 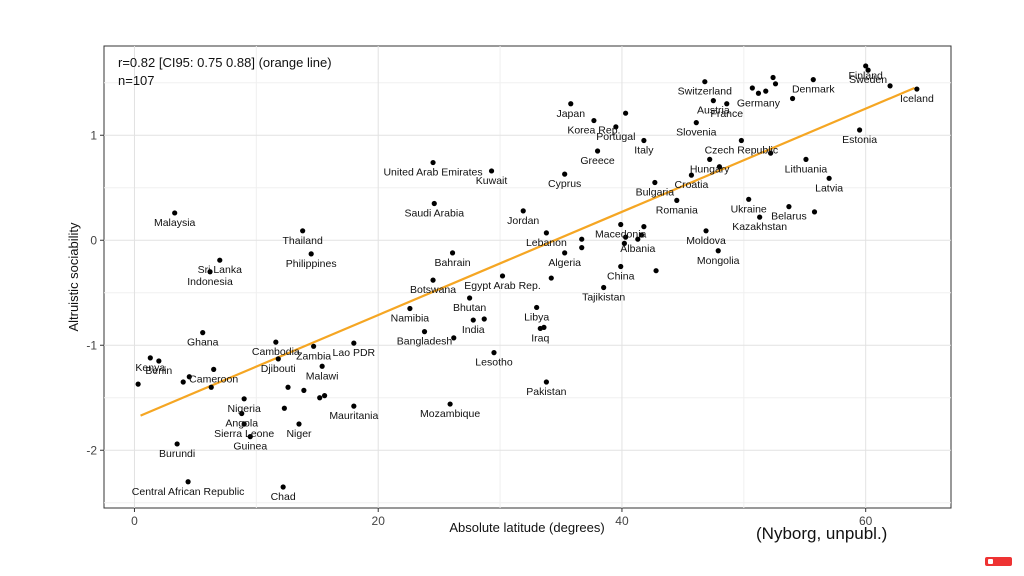 I want to click on point-label: Iraq, so click(x=540, y=338).